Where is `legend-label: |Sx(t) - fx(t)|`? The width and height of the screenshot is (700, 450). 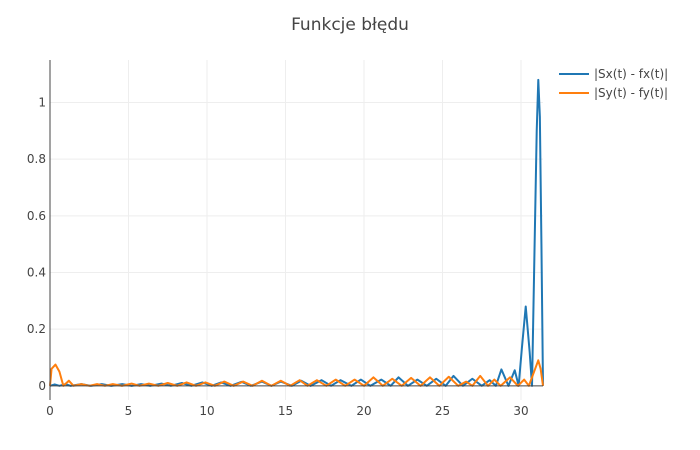
legend-label: |Sx(t) - fx(t)| is located at coordinates (631, 74).